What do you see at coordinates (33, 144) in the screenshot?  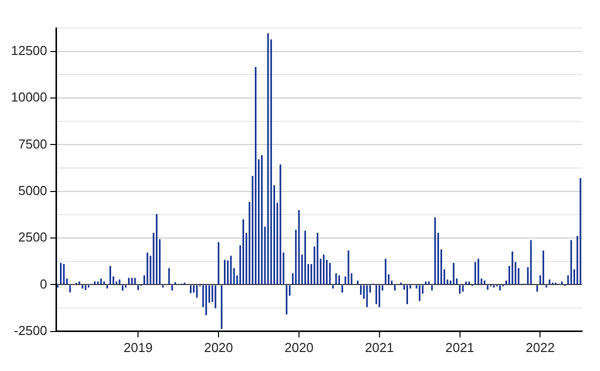 I see `y-tick-label: 7500` at bounding box center [33, 144].